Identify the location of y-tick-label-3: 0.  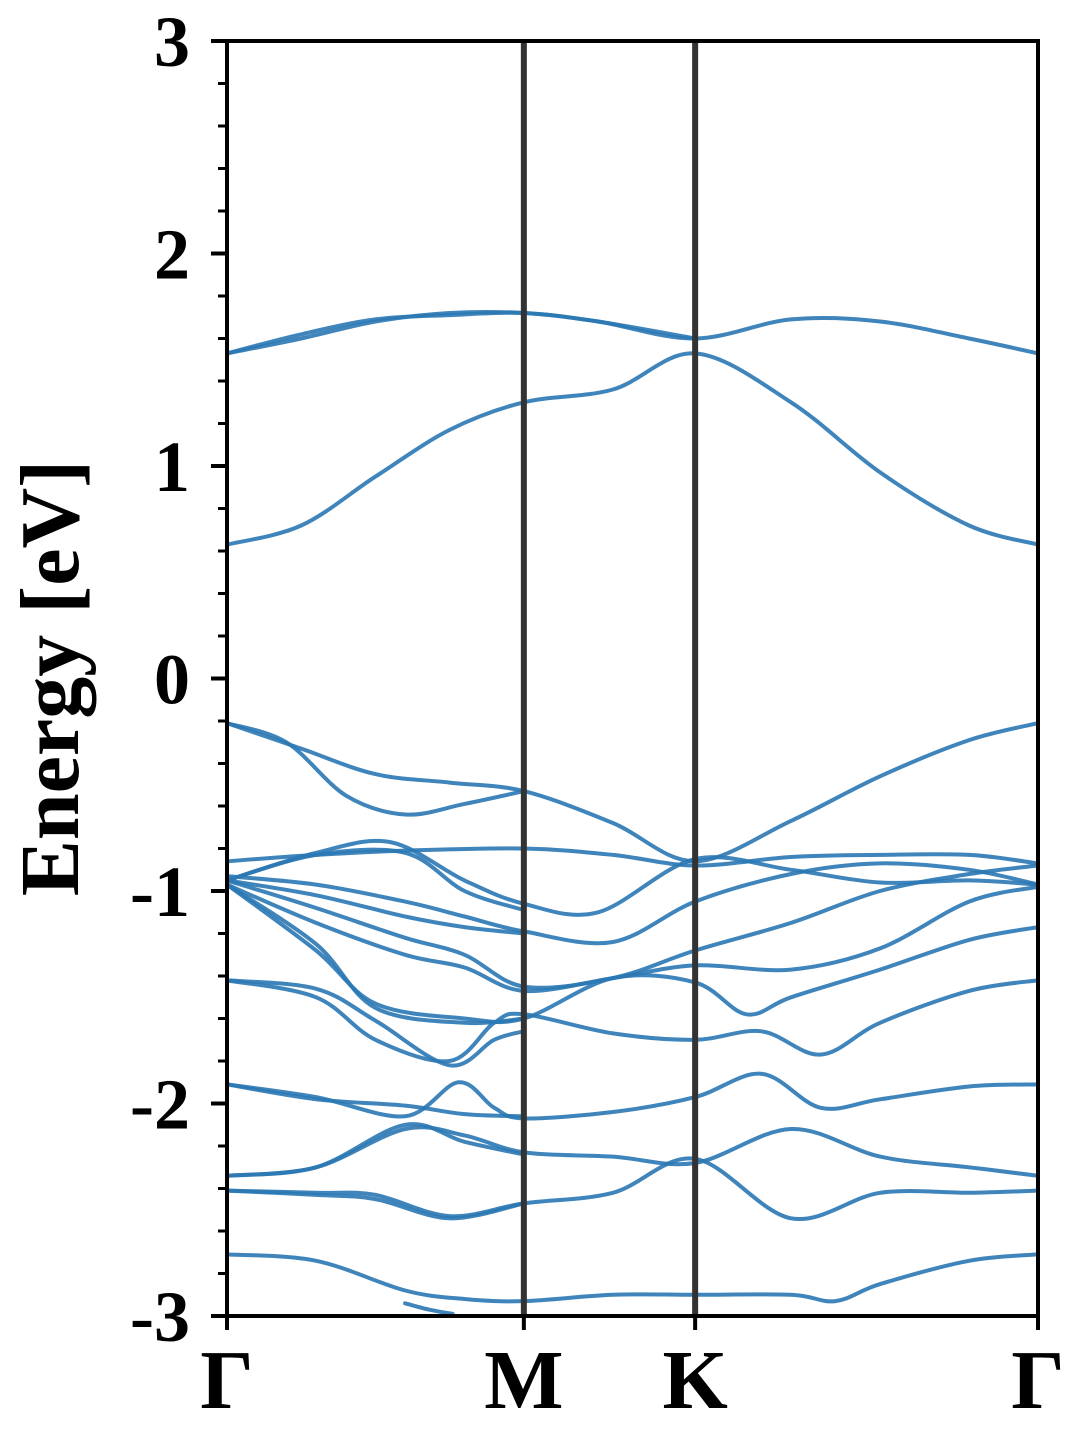
(172, 680).